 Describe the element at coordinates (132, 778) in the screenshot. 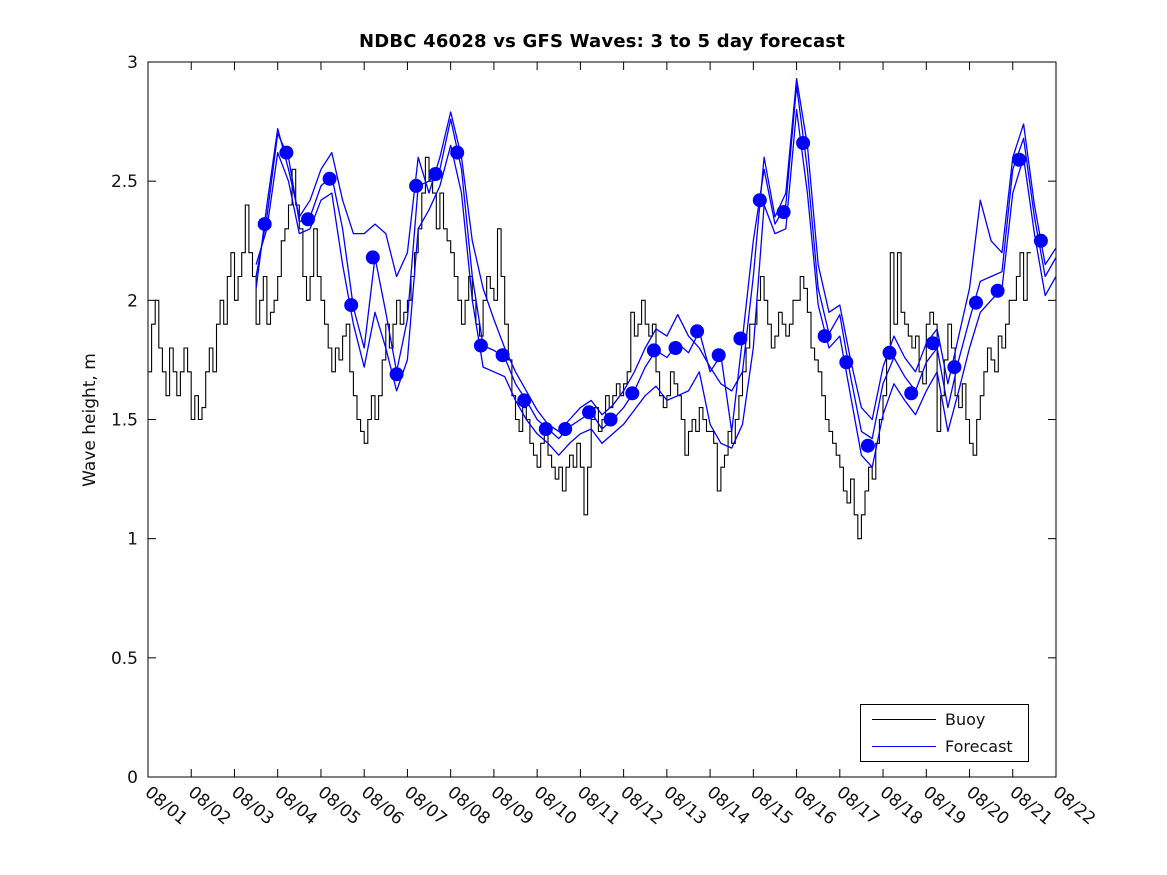

I see `y-tick-label: 0` at that location.